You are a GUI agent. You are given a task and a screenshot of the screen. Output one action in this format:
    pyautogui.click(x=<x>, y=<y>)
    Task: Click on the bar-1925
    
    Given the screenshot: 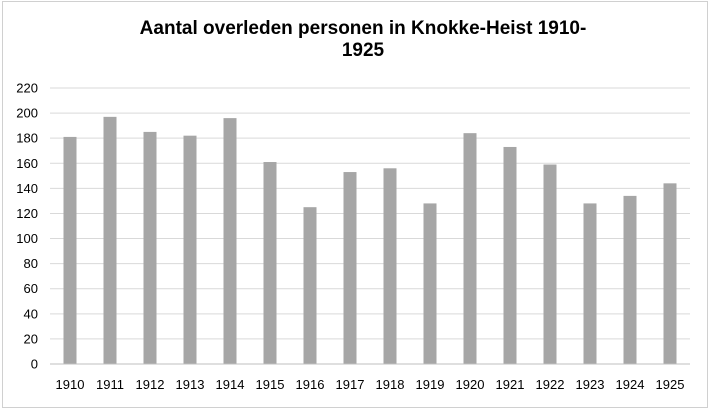 What is the action you would take?
    pyautogui.click(x=670, y=273)
    